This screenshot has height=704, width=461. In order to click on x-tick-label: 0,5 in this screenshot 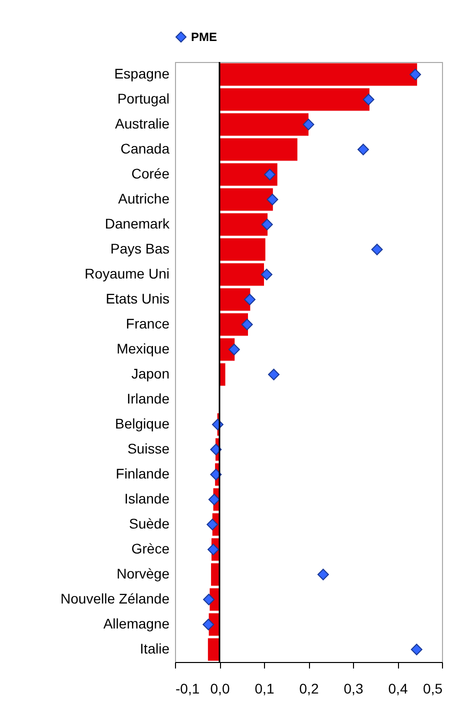, I will do `click(433, 688)`.